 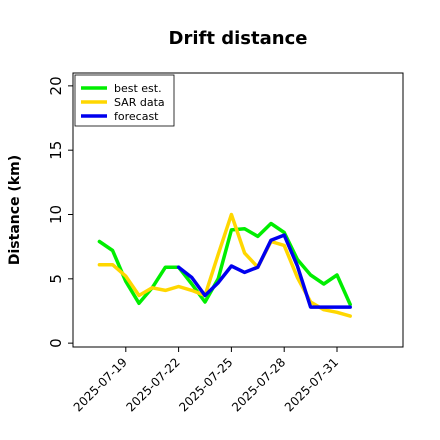 I want to click on y-axis-label: Distance (km), so click(x=15, y=210).